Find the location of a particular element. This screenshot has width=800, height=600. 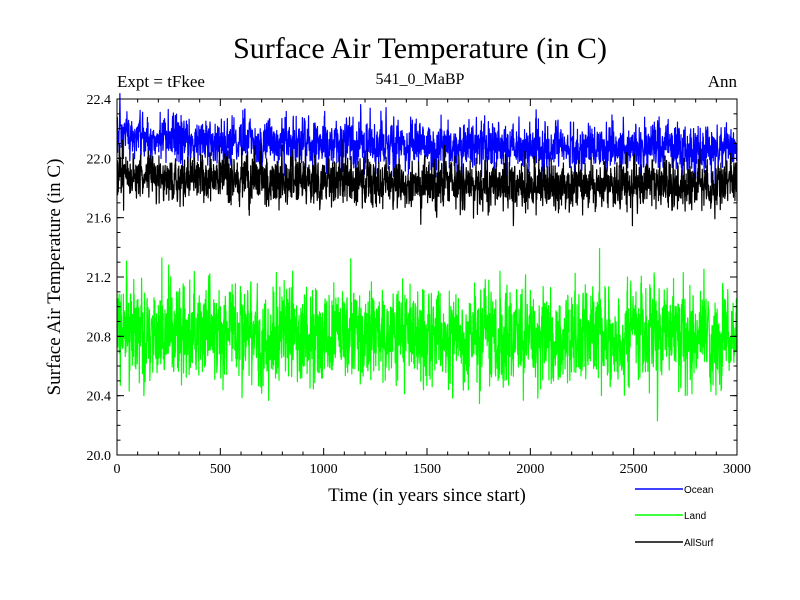

x-tick-label: 3000 is located at coordinates (737, 469).